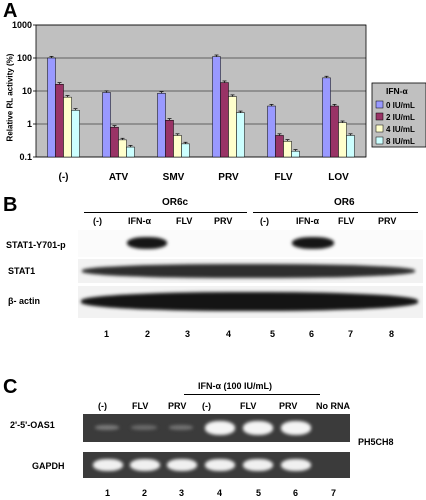 This screenshot has height=500, width=426. I want to click on row-label-gapdh: GAPDH, so click(48, 466).